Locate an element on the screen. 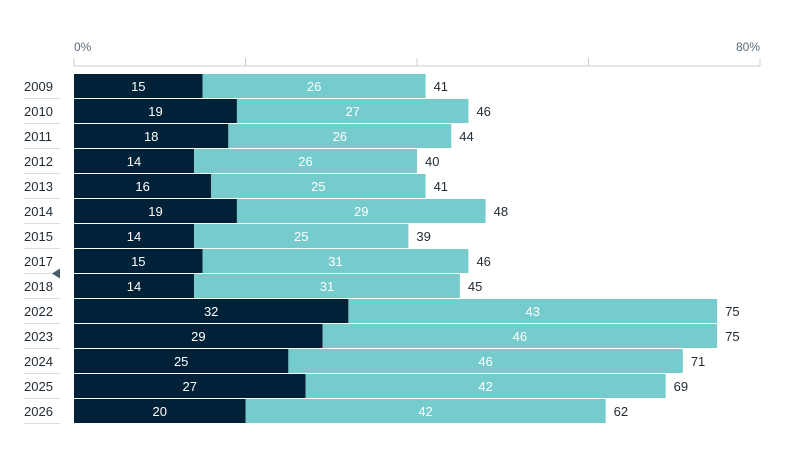 The image size is (785, 472). bar-row: 2015 14 25 39 is located at coordinates (227, 236).